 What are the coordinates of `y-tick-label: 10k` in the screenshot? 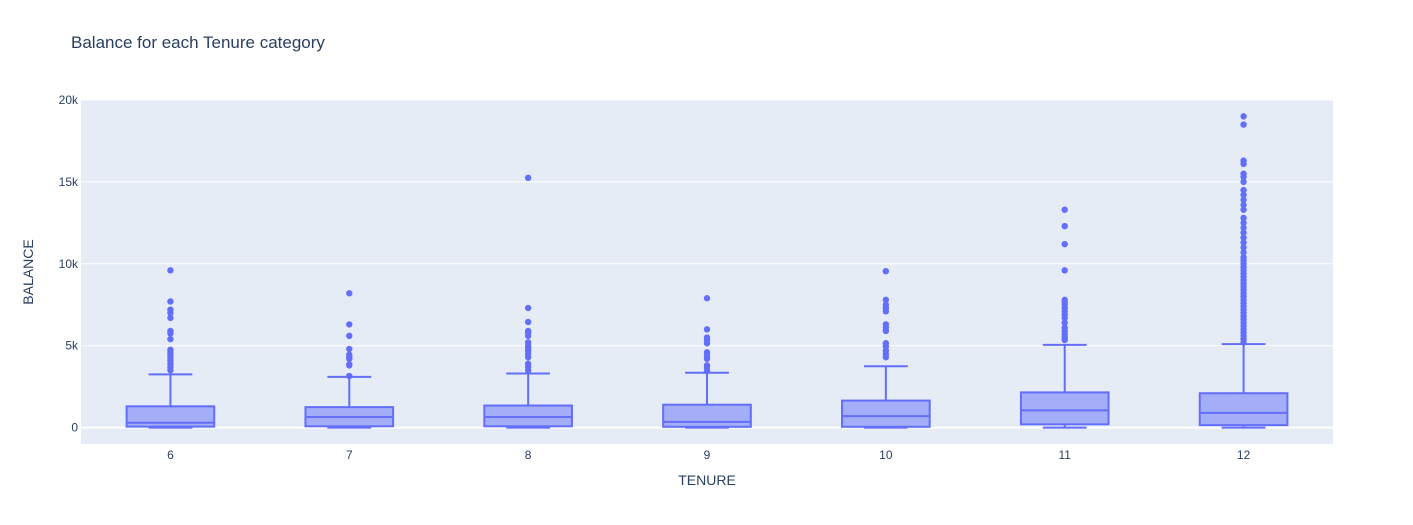 It's located at (69, 264).